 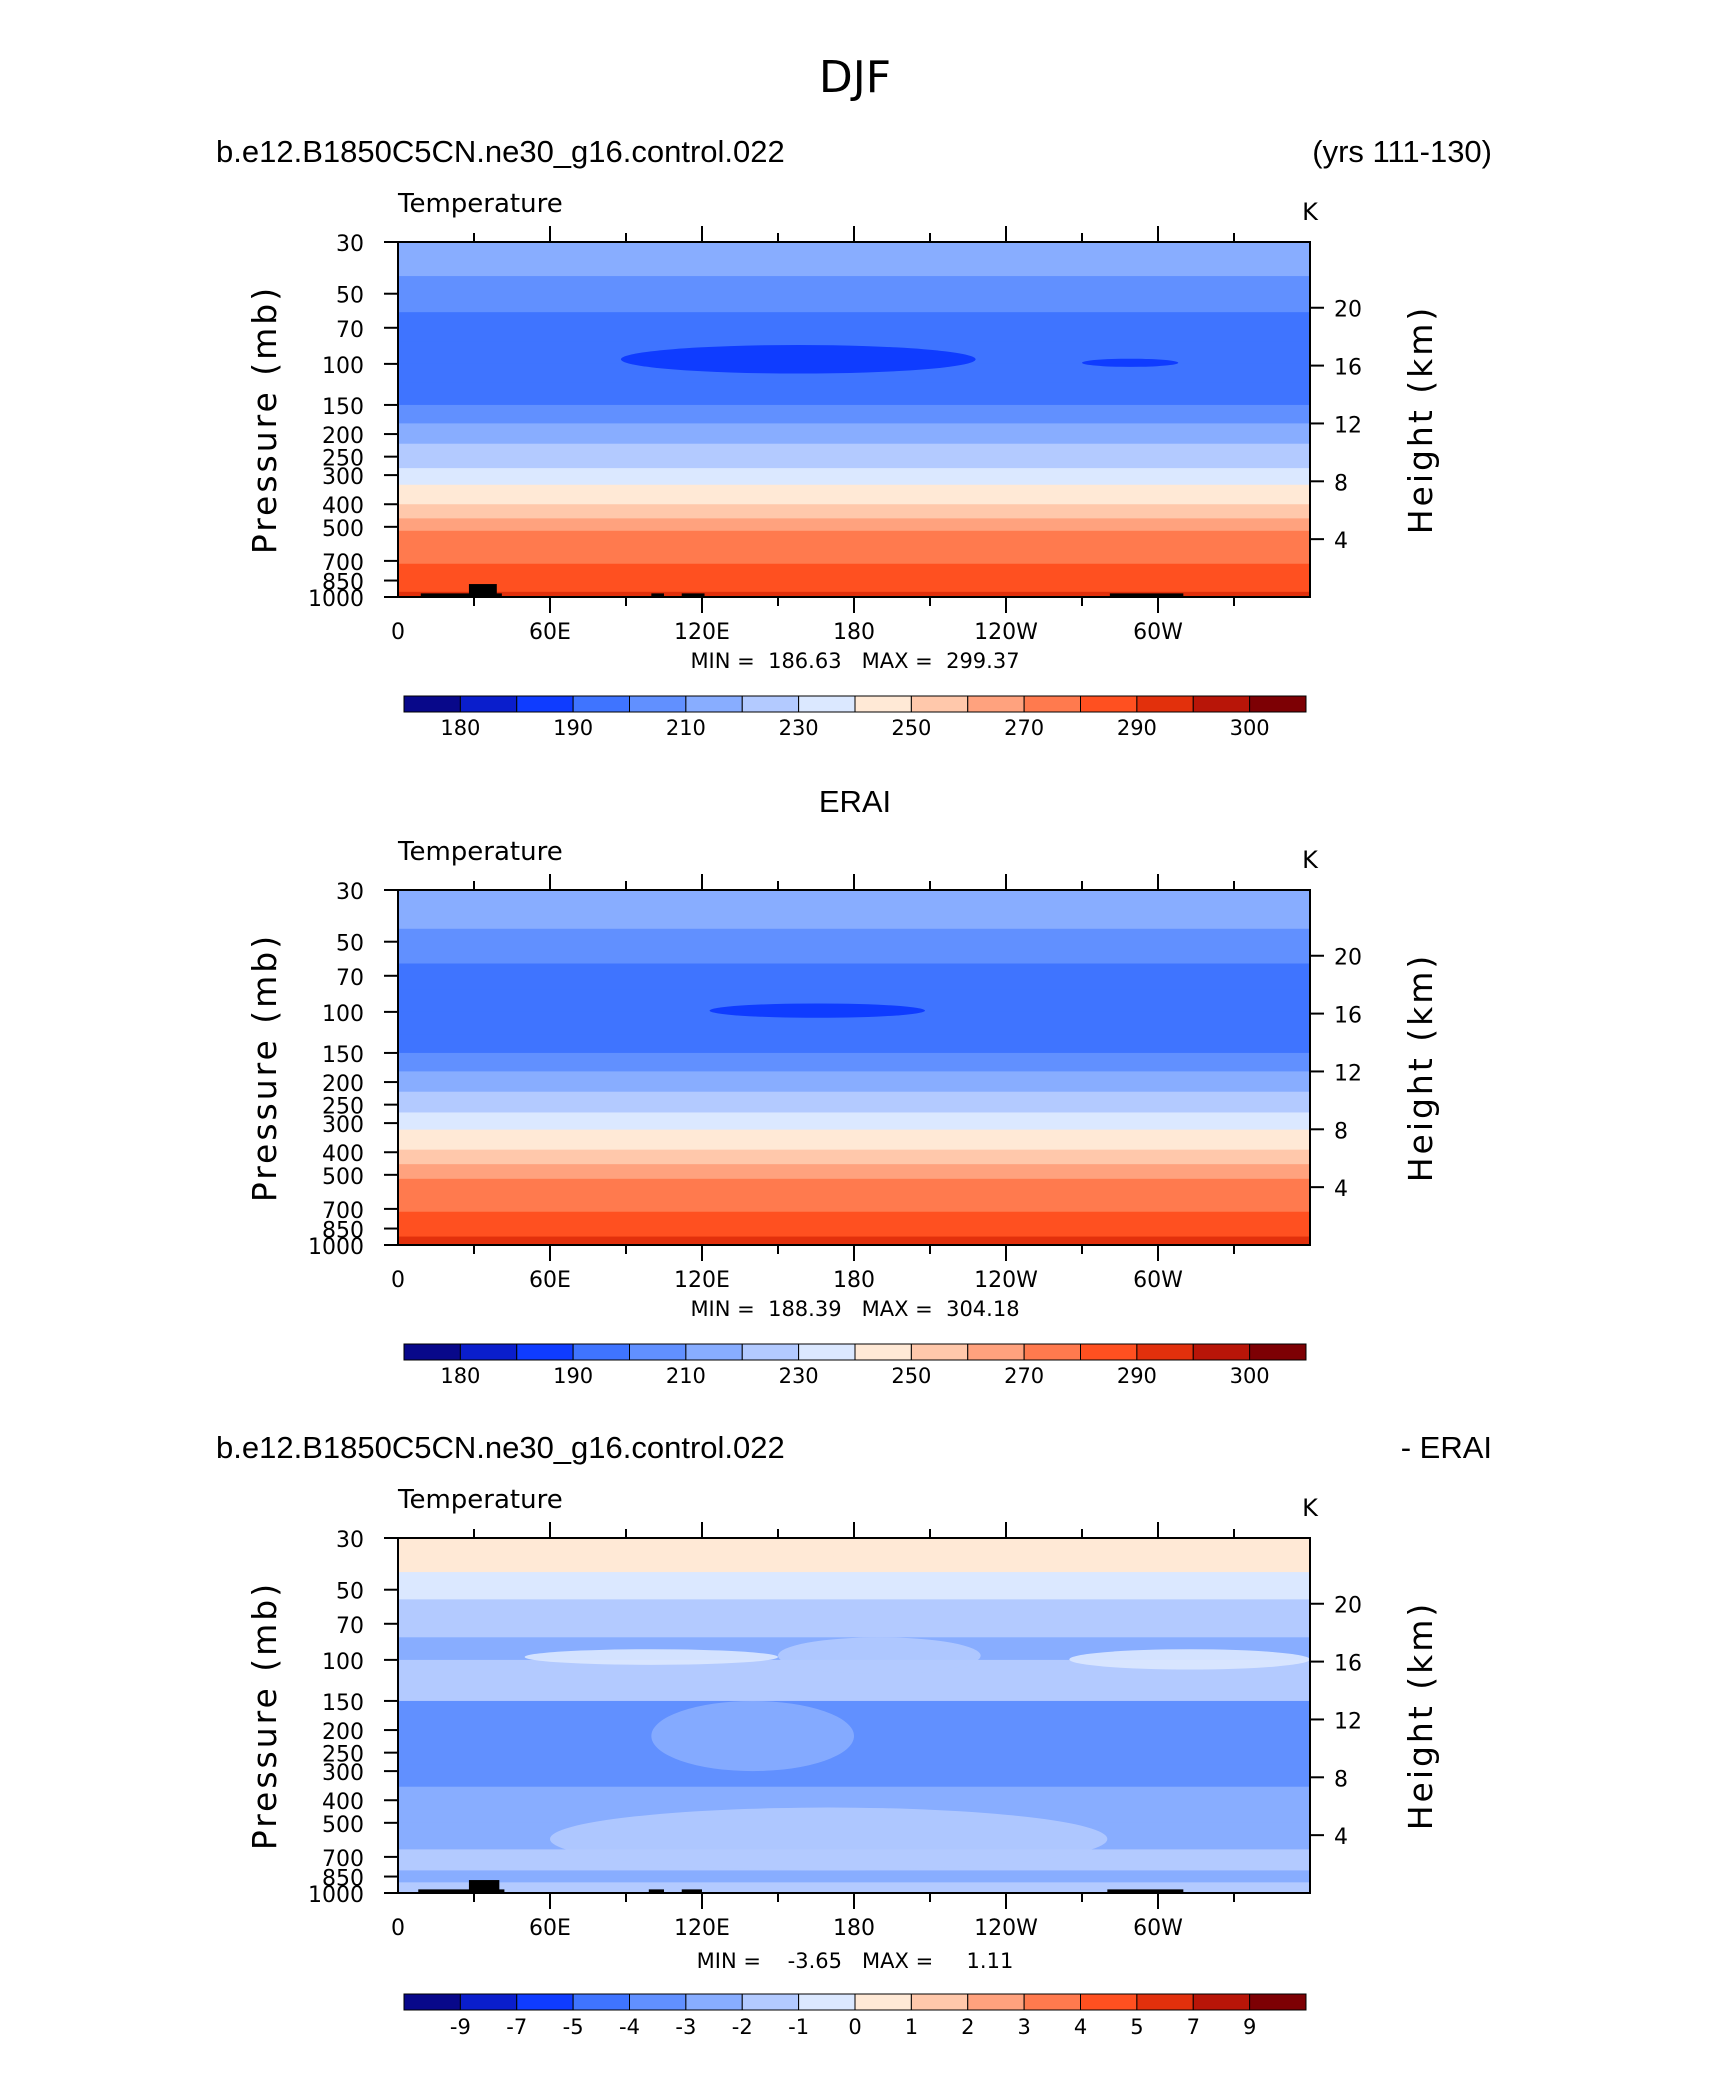 I want to click on figure-title: DJF, so click(x=855, y=77).